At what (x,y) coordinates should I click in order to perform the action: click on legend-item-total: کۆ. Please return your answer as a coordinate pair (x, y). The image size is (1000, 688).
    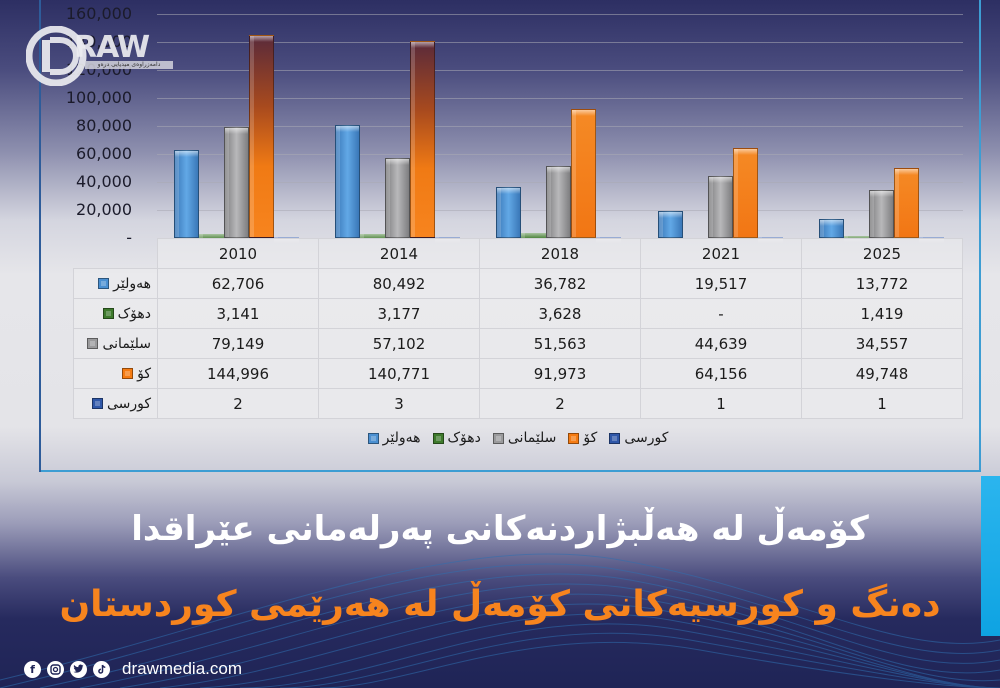
    Looking at the image, I should click on (582, 438).